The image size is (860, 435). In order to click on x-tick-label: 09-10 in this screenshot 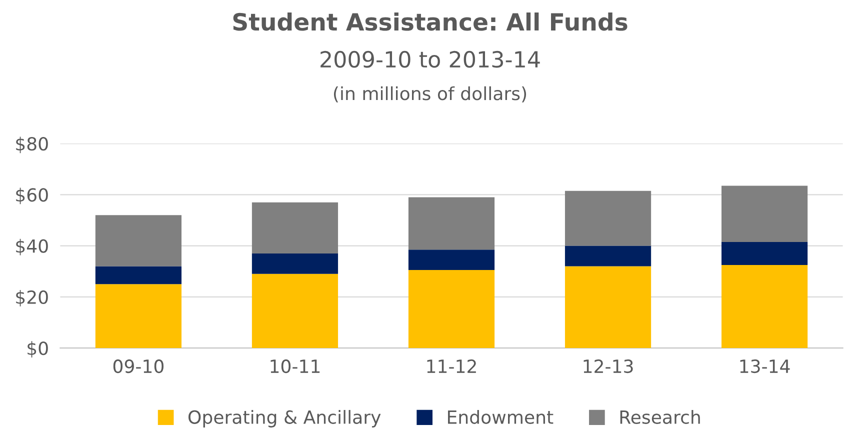, I will do `click(138, 366)`.